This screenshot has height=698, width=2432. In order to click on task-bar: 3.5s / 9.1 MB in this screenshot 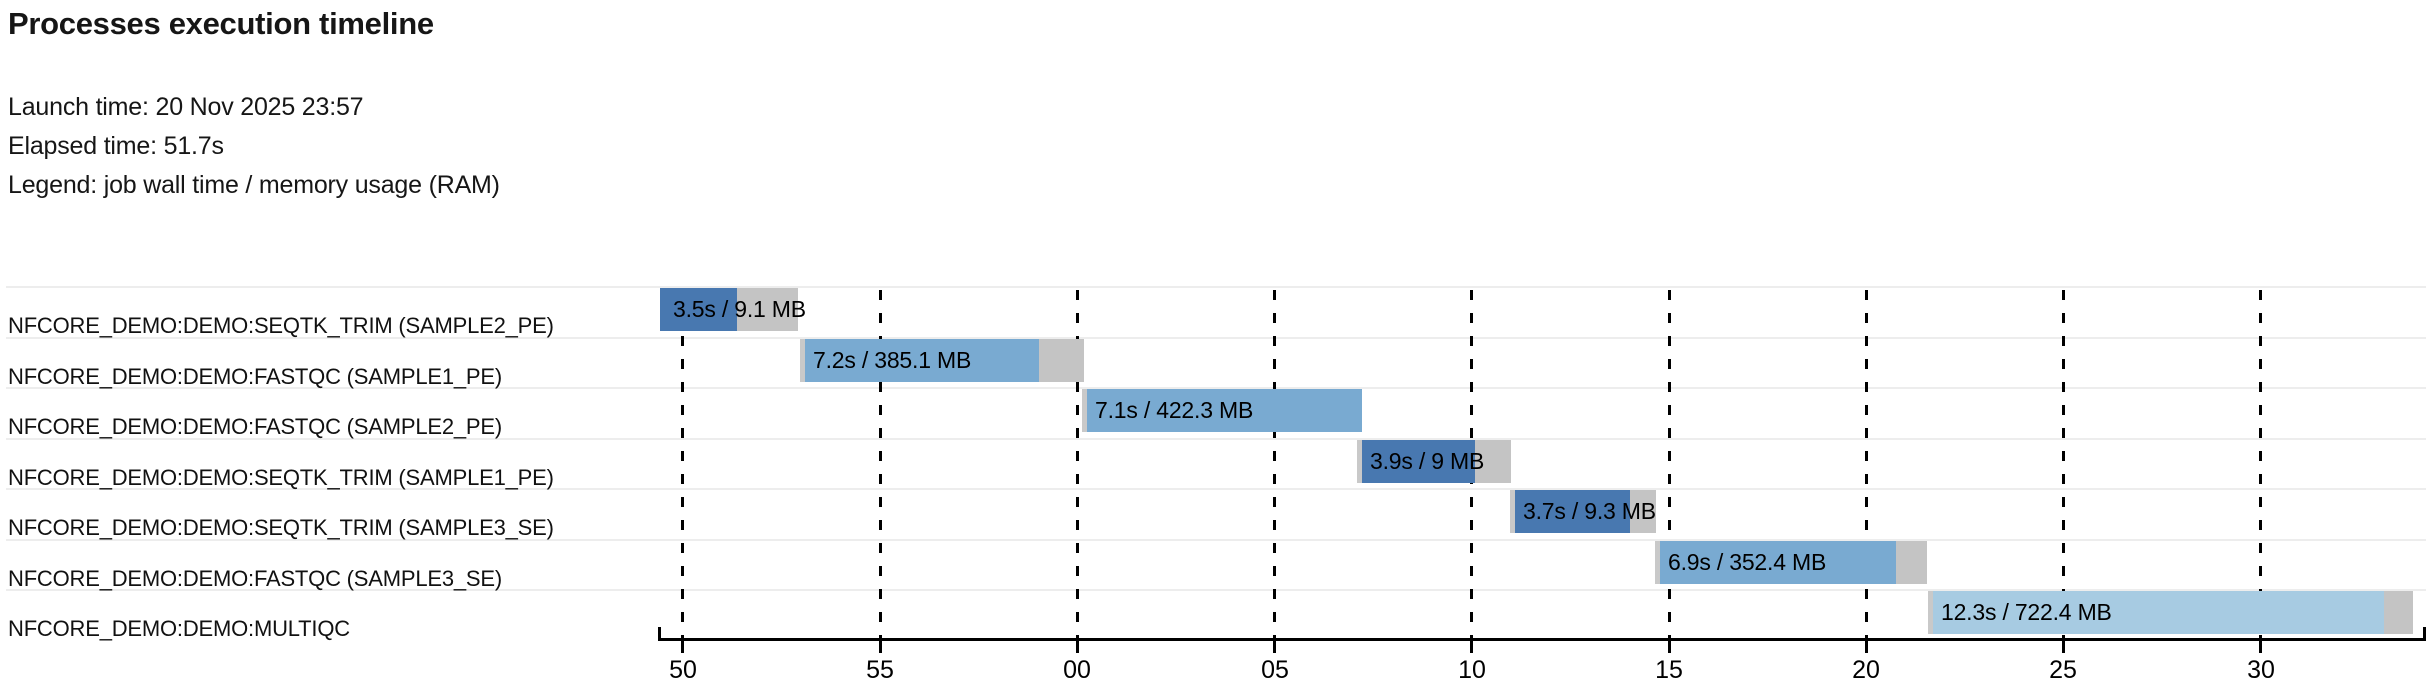, I will do `click(733, 309)`.